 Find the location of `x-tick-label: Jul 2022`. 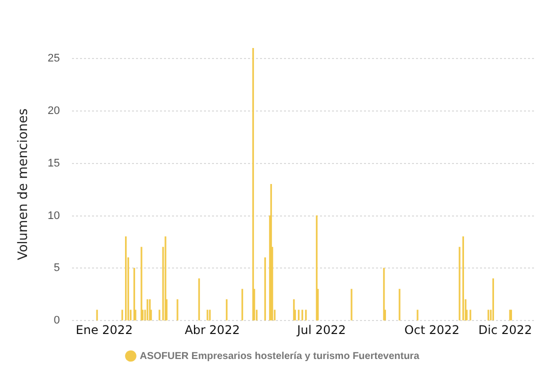

x-tick-label: Jul 2022 is located at coordinates (321, 329).